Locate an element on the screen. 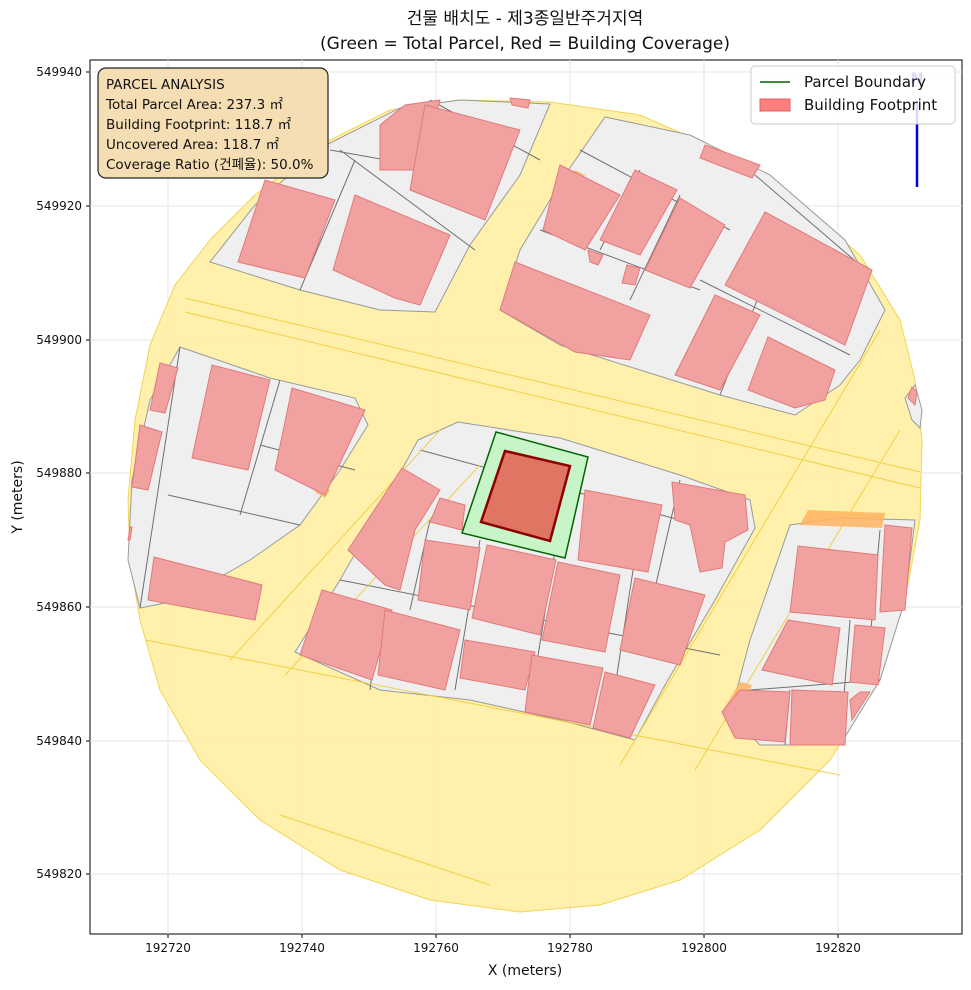 The image size is (971, 990). x-tick-label: 192820 is located at coordinates (838, 948).